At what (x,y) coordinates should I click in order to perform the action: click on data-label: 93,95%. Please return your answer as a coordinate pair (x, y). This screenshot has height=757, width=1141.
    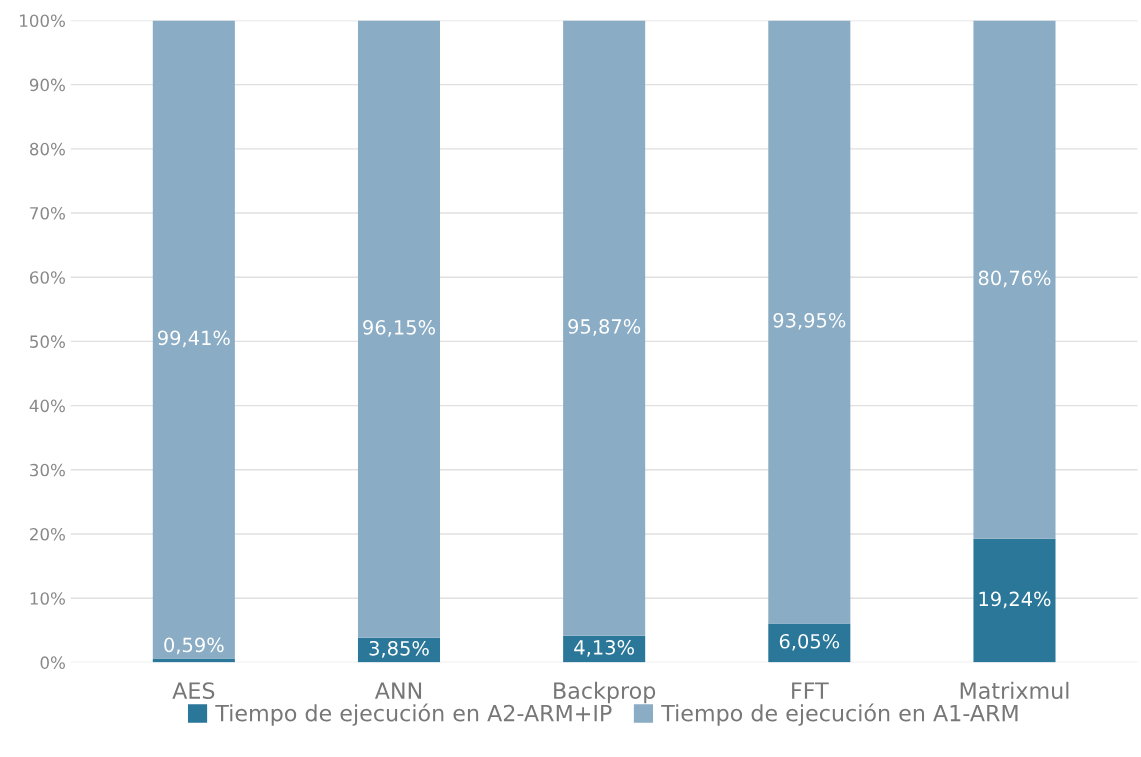
    Looking at the image, I should click on (809, 321).